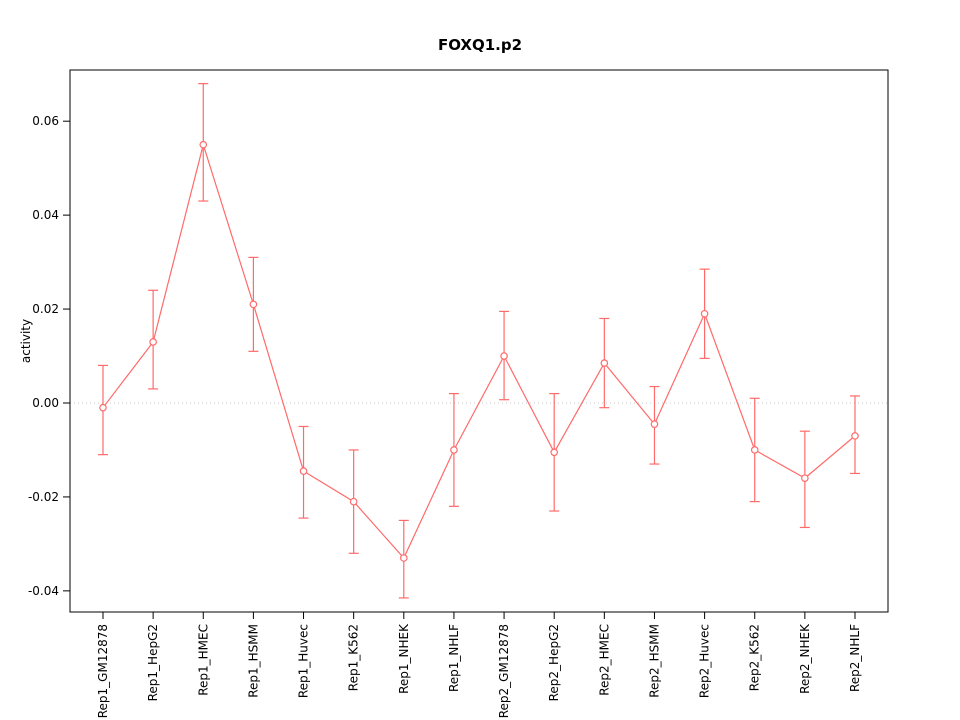 The height and width of the screenshot is (720, 960). I want to click on svg-text: Rep1_HSMM, so click(253, 661).